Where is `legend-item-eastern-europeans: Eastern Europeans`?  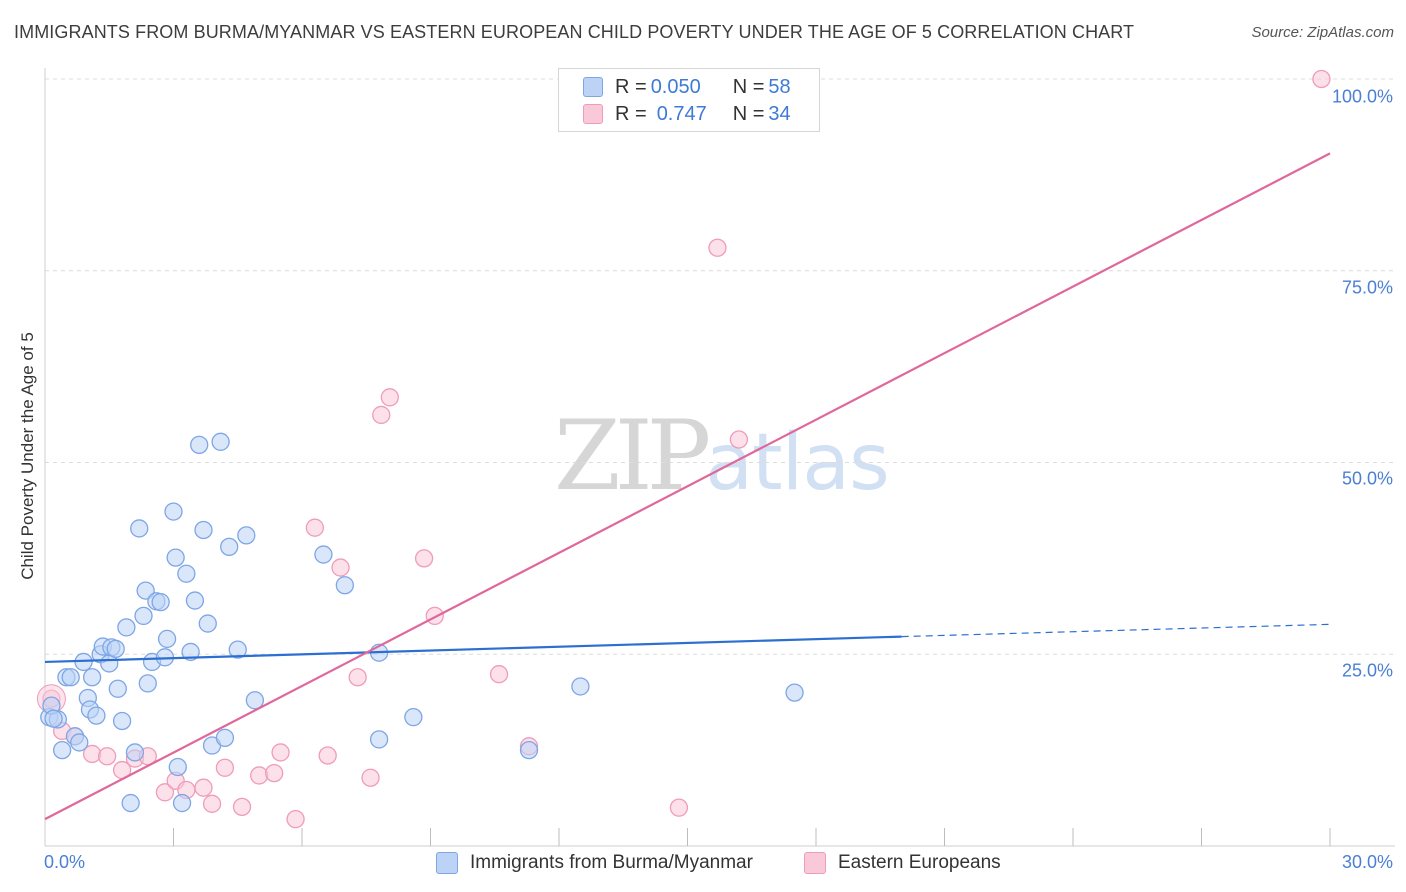
legend-item-eastern-europeans: Eastern Europeans is located at coordinates (902, 863).